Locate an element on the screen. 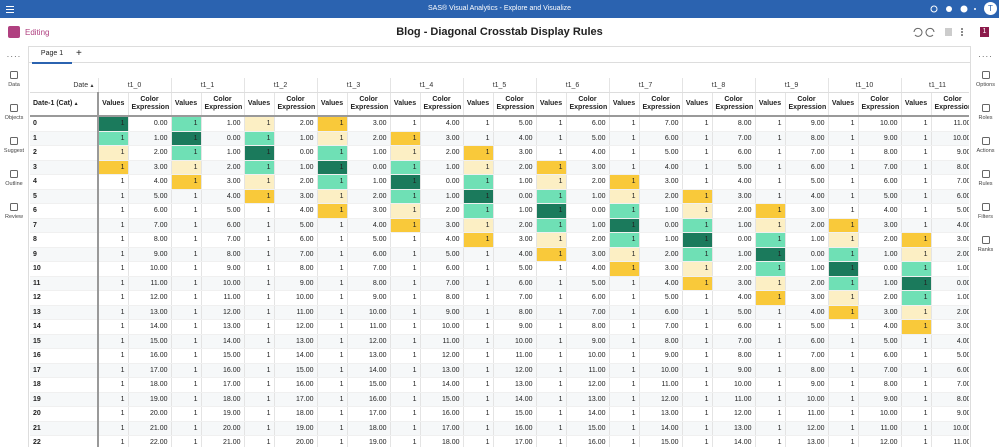 The image size is (999, 447). mode-label: Editing is located at coordinates (37, 32).